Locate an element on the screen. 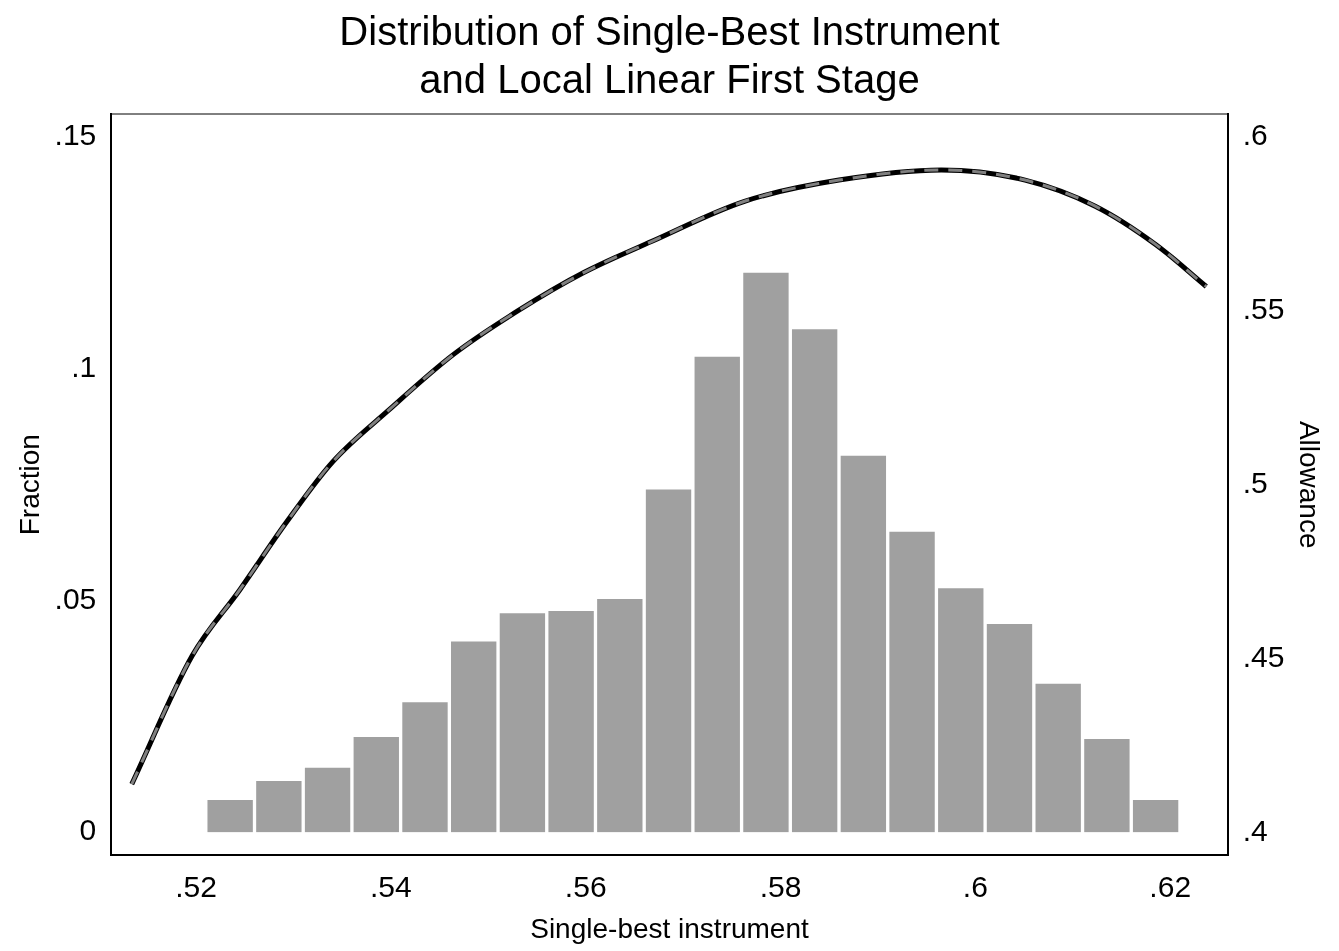  y-tick-label: .15 is located at coordinates (75, 135).